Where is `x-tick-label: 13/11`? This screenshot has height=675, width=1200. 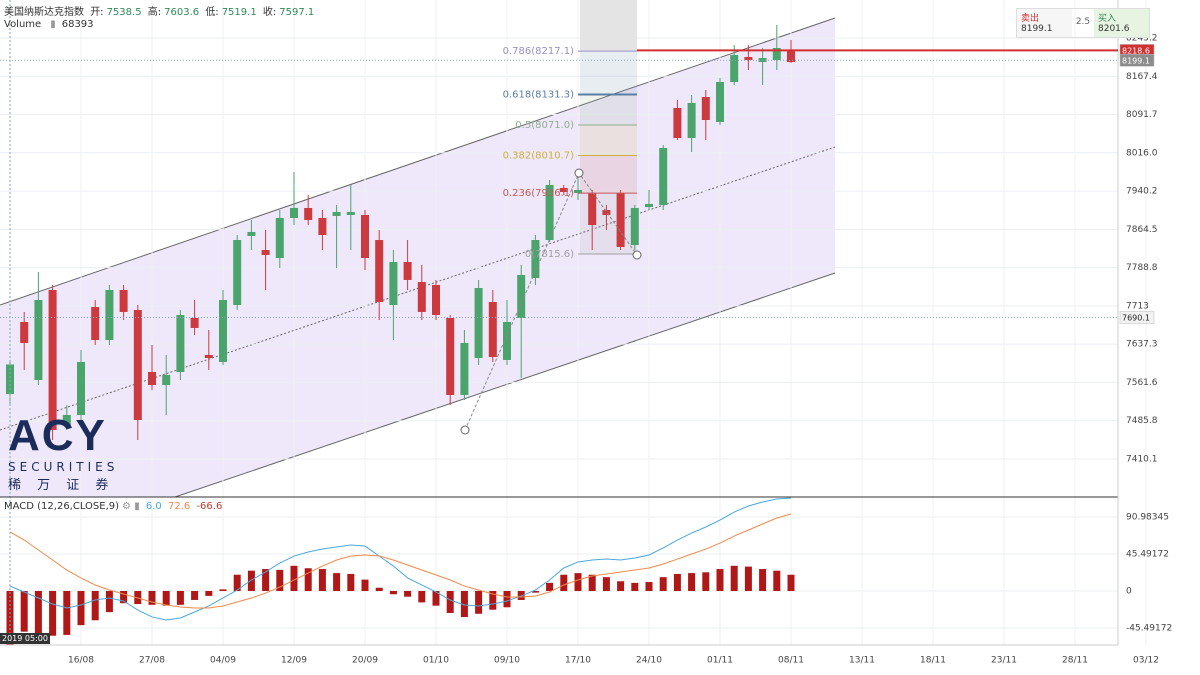
x-tick-label: 13/11 is located at coordinates (862, 661).